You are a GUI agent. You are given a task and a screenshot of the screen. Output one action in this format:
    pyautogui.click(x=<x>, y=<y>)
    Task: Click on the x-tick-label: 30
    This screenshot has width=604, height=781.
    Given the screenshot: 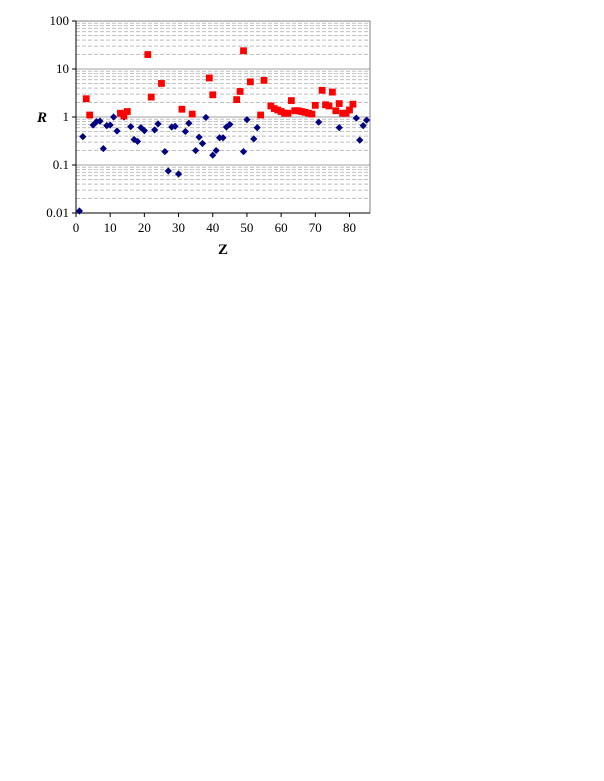 What is the action you would take?
    pyautogui.click(x=178, y=227)
    